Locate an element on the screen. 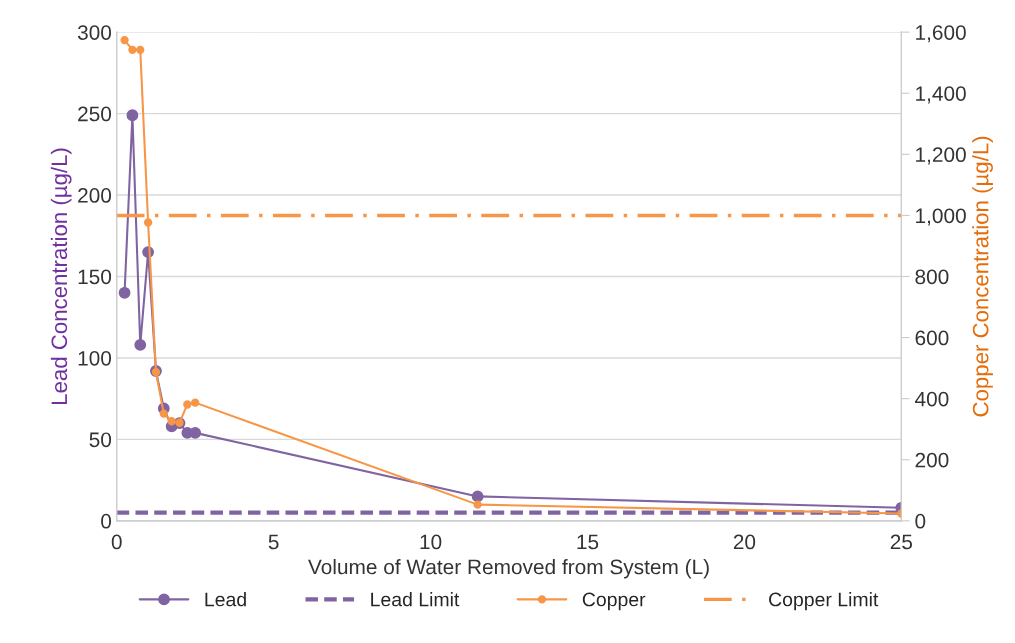 The height and width of the screenshot is (643, 1015). x-tick-label: 0 is located at coordinates (116, 542).